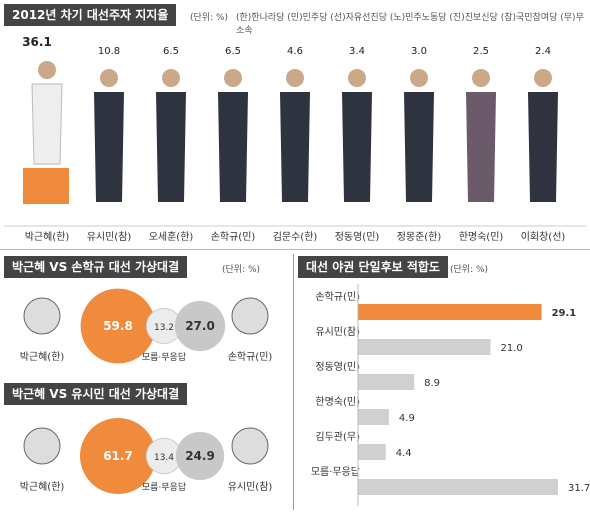 This screenshot has height=516, width=590. Describe the element at coordinates (90, 15) in the screenshot. I see `top-chart-title: 2012년 차기 대선주자 지지율` at that location.